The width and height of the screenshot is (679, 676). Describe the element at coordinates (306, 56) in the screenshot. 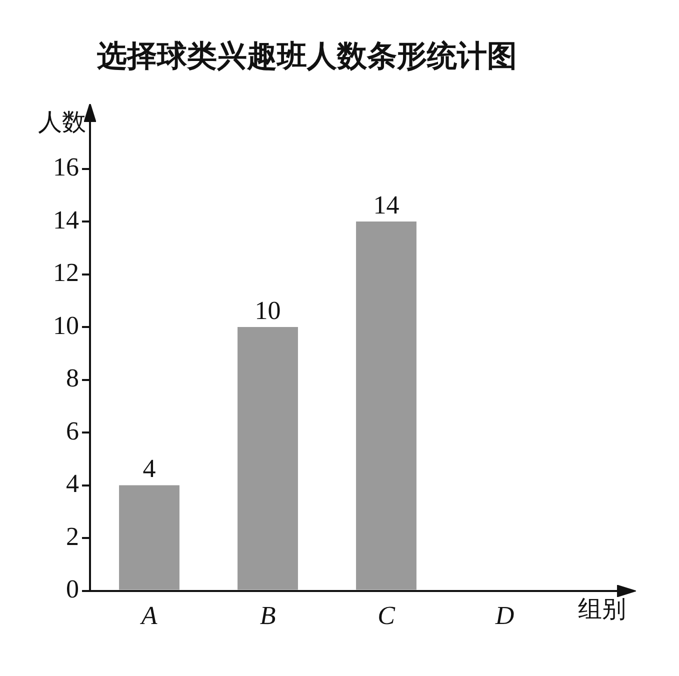

I see `chart-title: 选择球类兴趣班人数条形统计图` at that location.